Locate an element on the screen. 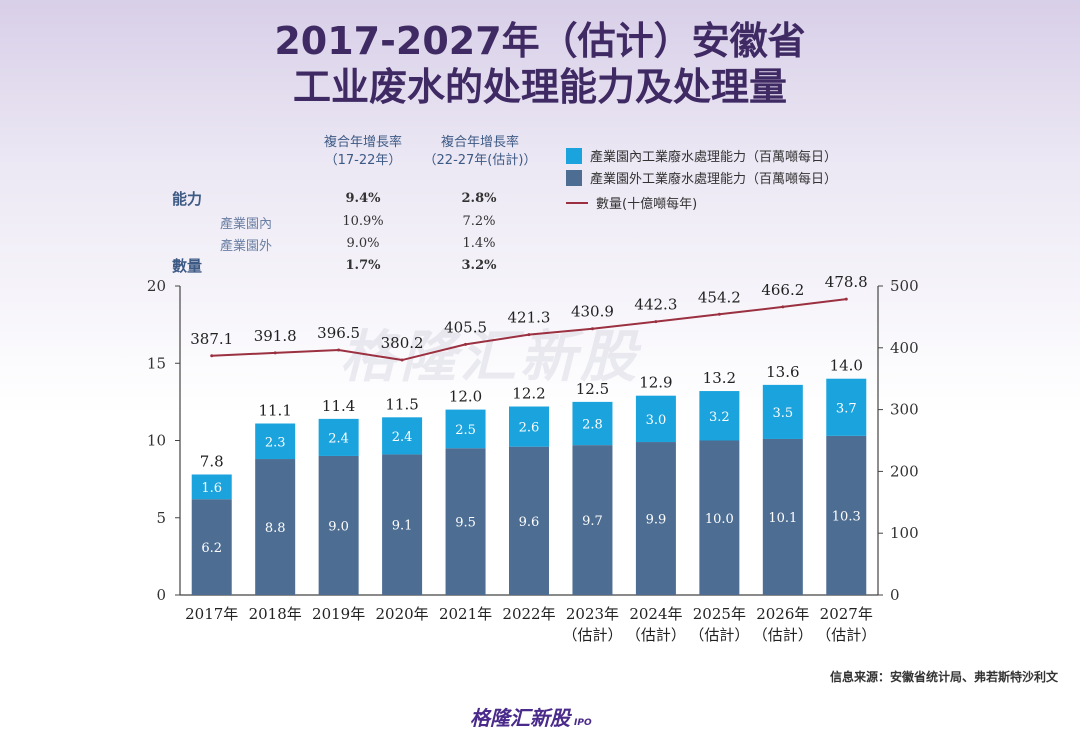  bar-label-inside: 3.0 is located at coordinates (656, 420).